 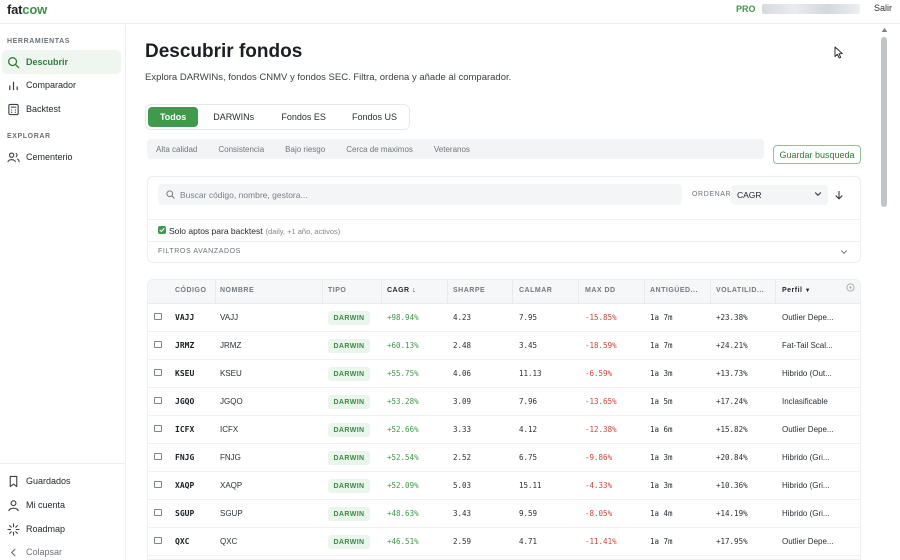 I want to click on cell-name: JGQO, so click(x=231, y=401).